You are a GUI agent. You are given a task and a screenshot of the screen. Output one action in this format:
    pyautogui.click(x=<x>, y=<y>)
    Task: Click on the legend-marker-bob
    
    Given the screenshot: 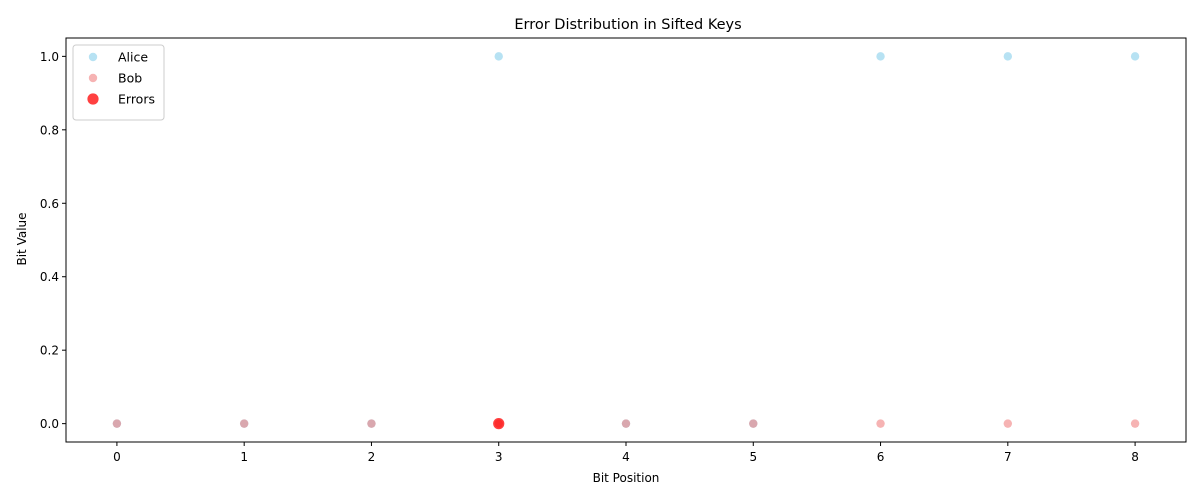 What is the action you would take?
    pyautogui.click(x=93, y=78)
    